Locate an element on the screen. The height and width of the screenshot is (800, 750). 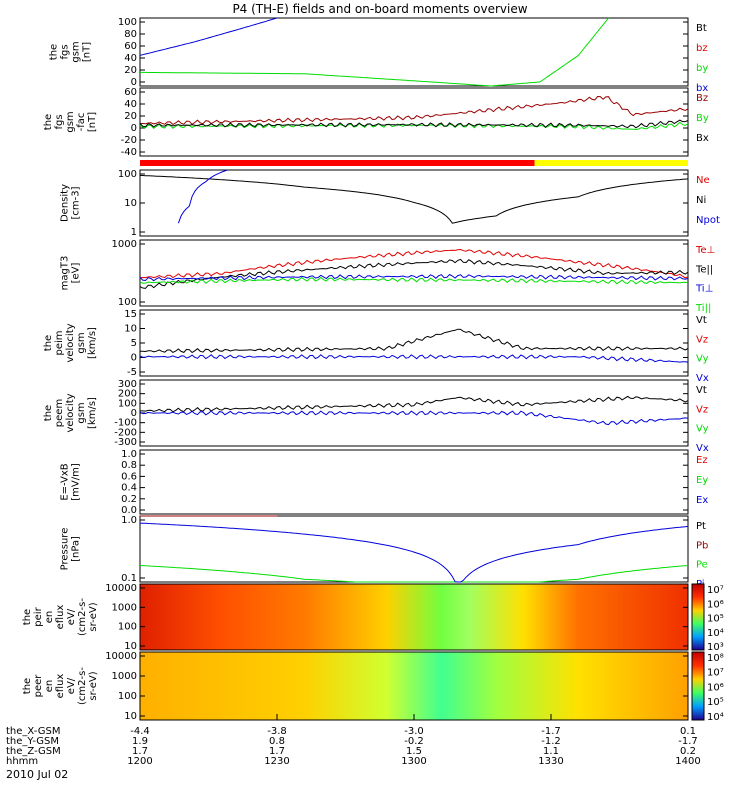
ylabel-line: eV/ is located at coordinates (71, 685).